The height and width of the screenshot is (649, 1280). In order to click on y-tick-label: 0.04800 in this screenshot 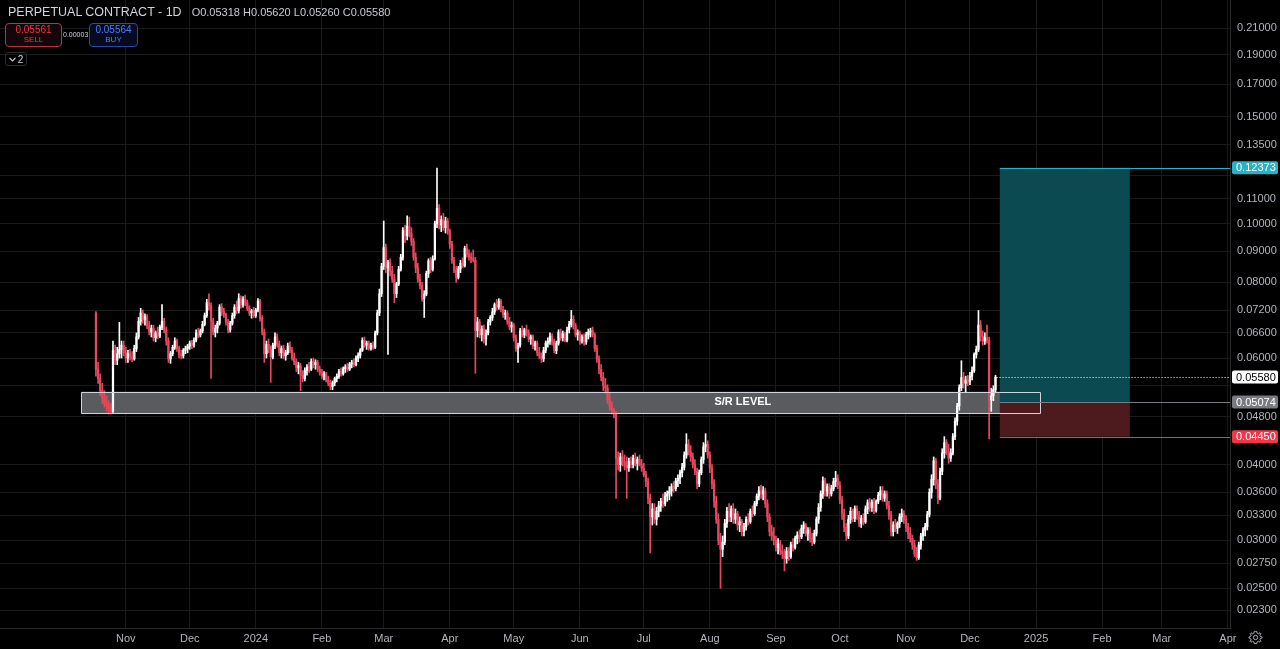, I will do `click(1257, 415)`.